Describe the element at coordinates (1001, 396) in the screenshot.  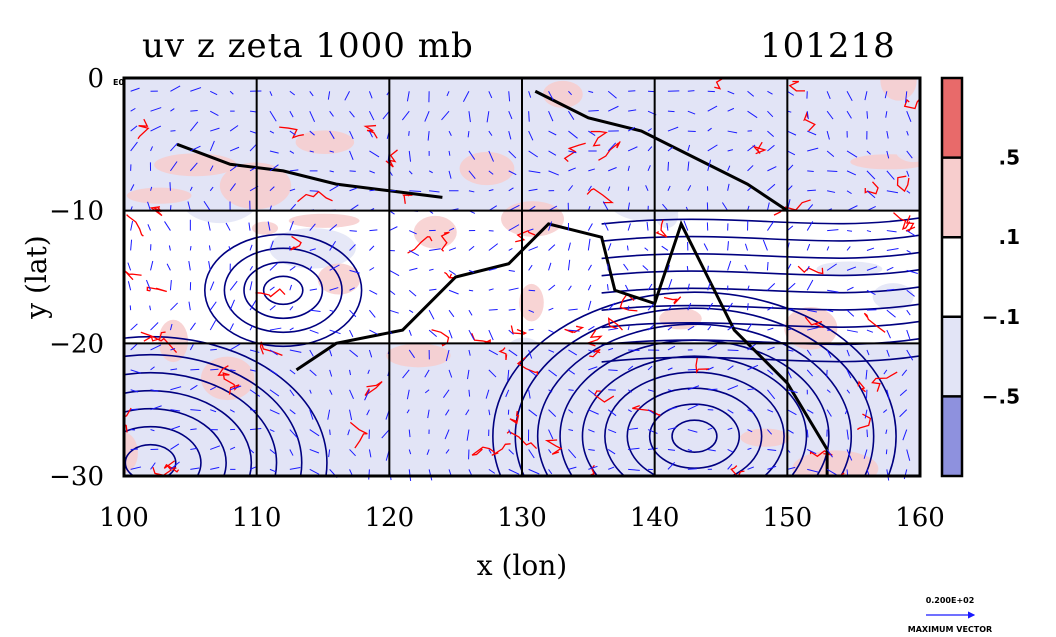
I see `colorbar-label: −.5` at that location.